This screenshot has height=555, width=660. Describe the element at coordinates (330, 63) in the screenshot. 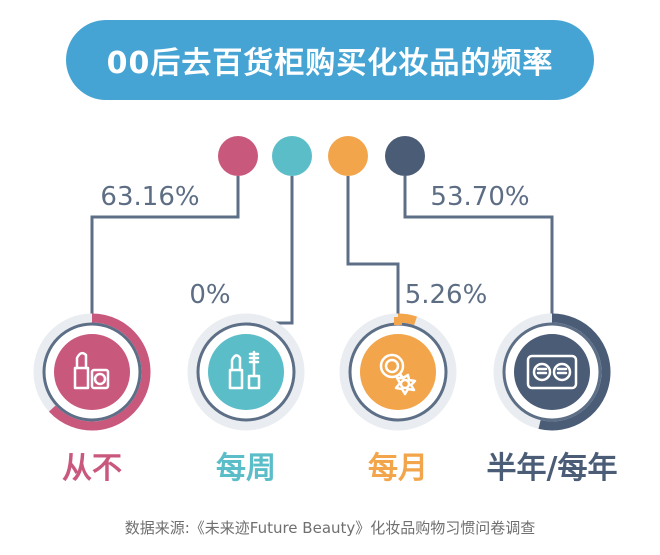

I see `chart-title: 00后去百货柜购买化妆品的频率` at that location.